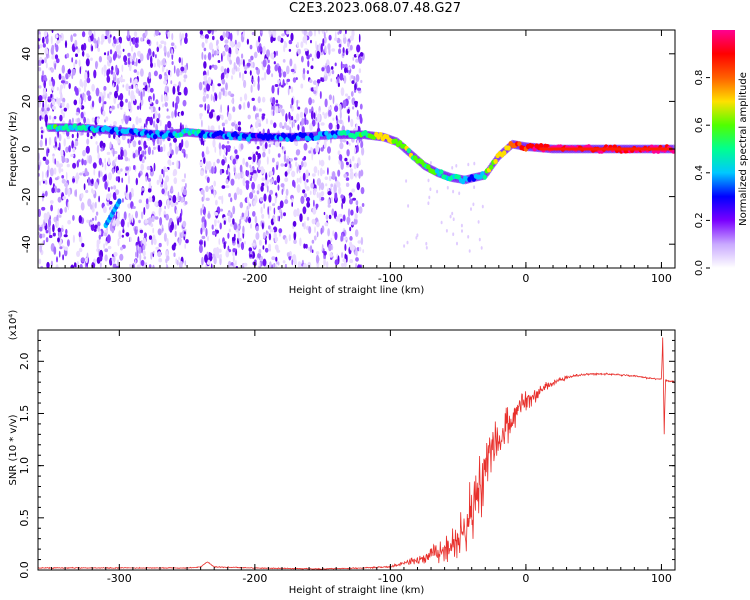 The width and height of the screenshot is (750, 600). I want to click on y-tick-label: 2.0, so click(24, 362).